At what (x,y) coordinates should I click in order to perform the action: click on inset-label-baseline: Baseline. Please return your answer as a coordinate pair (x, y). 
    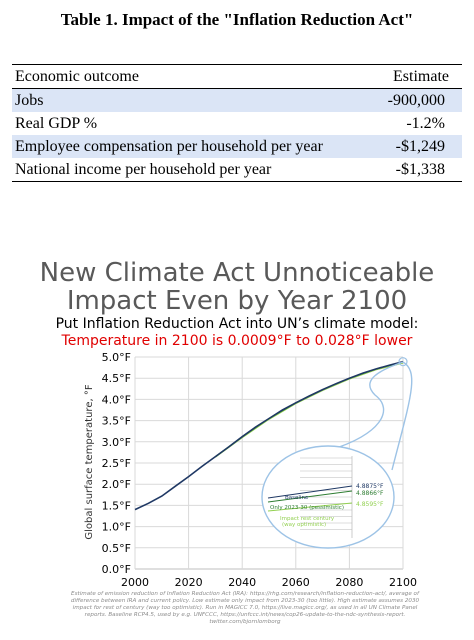
    Looking at the image, I should click on (297, 498).